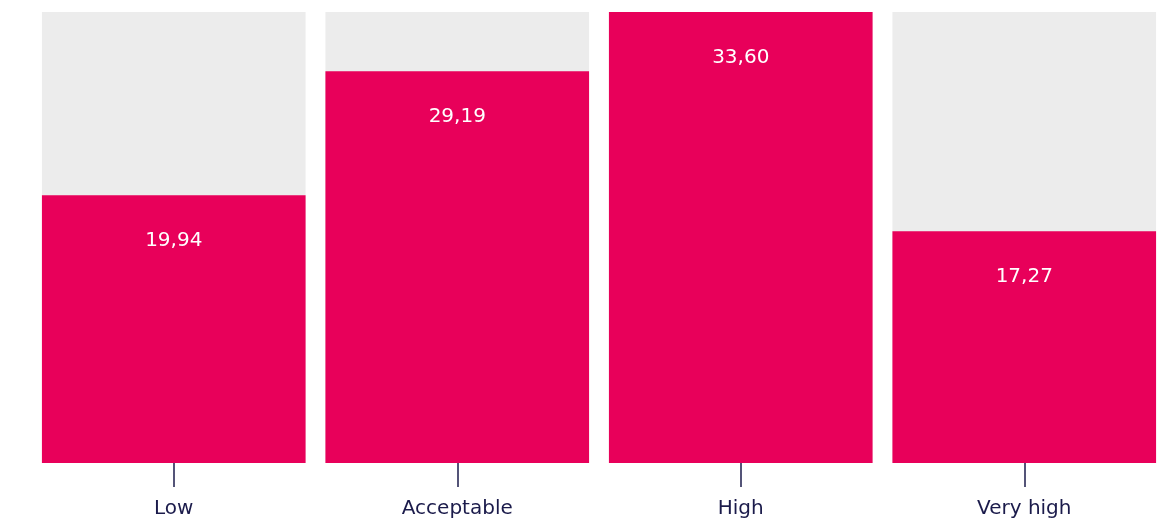 The height and width of the screenshot is (522, 1166). What do you see at coordinates (1024, 507) in the screenshot?
I see `x-tick-label: Very high` at bounding box center [1024, 507].